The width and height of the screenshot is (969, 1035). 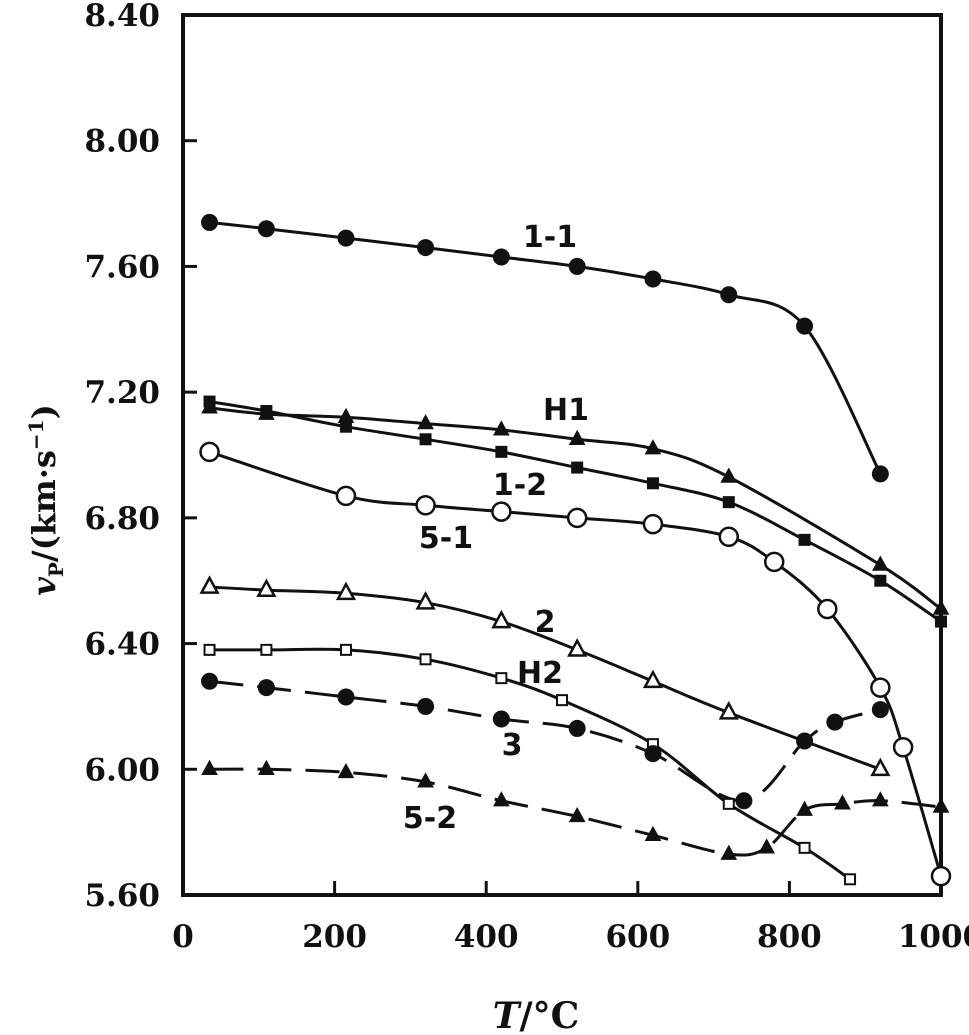 What do you see at coordinates (637, 937) in the screenshot?
I see `x-tick-label: 600` at bounding box center [637, 937].